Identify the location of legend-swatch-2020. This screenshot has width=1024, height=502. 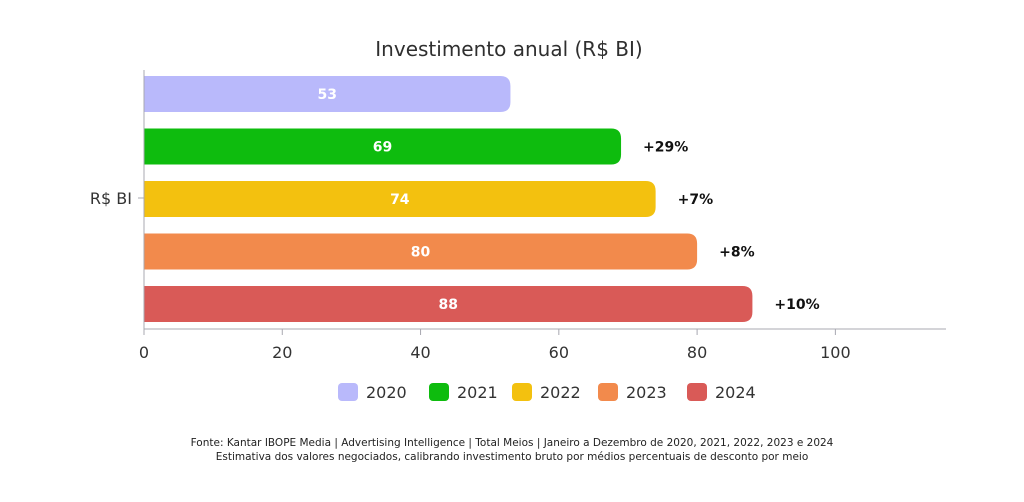
(348, 392).